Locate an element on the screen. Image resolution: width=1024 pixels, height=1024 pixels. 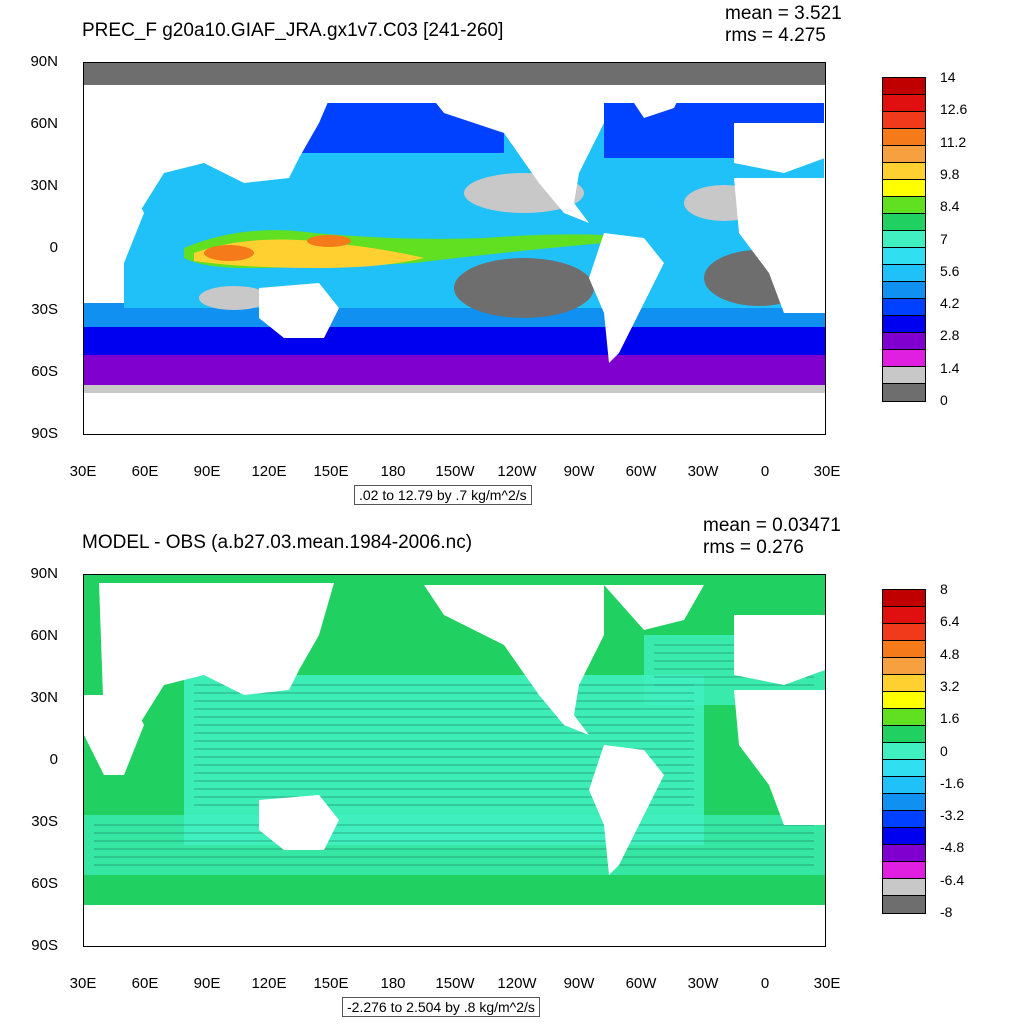
wp-orange is located at coordinates (329, 241).